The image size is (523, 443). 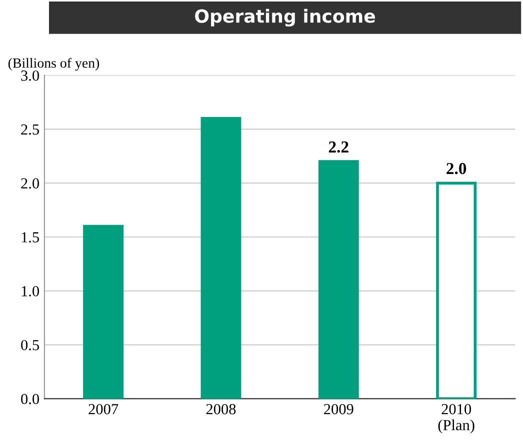 I want to click on y-tick-label: 0.0, so click(x=30, y=399).